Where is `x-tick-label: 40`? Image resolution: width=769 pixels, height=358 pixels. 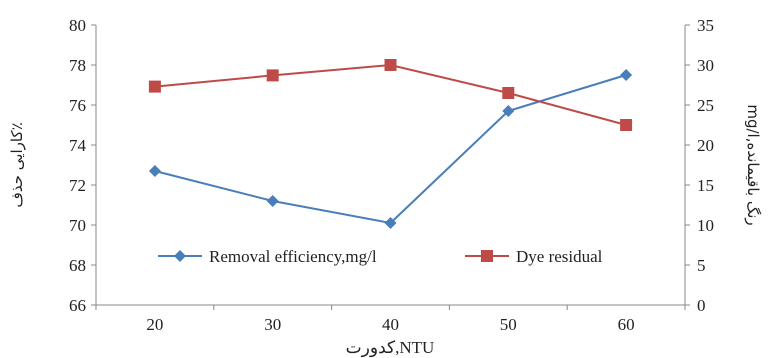
x-tick-label: 40 is located at coordinates (390, 324).